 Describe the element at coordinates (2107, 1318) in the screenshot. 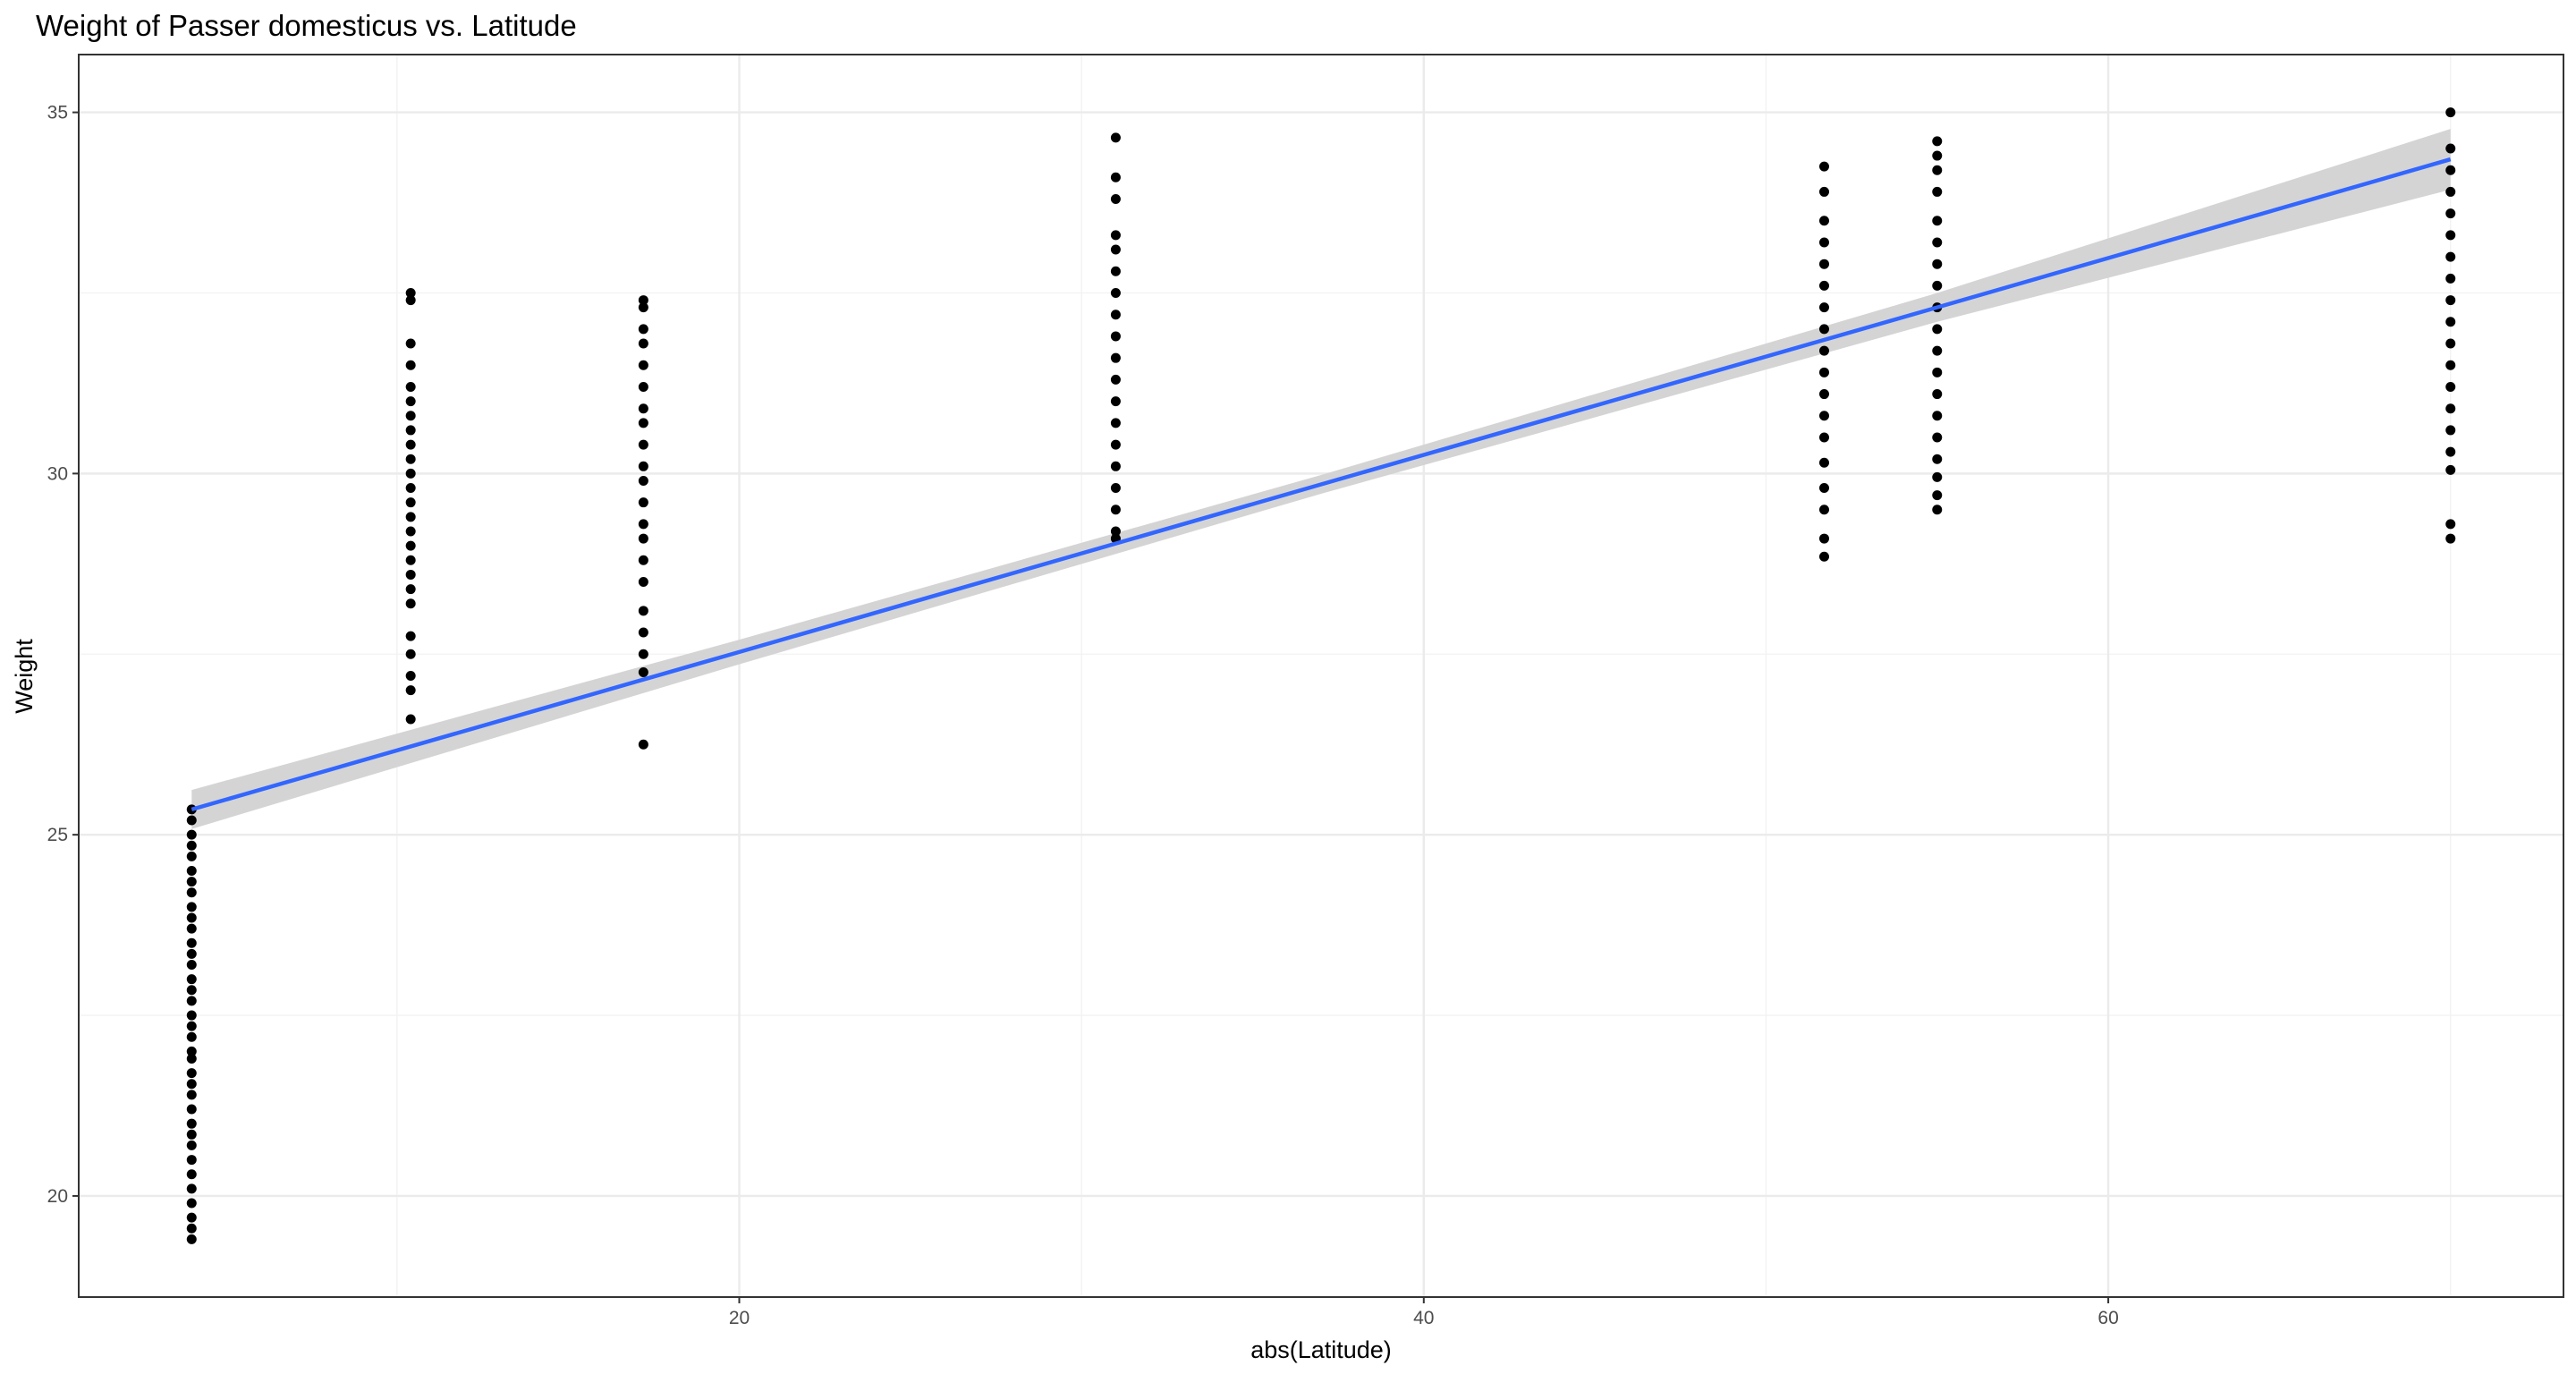

I see `x-tick-label: 60` at that location.